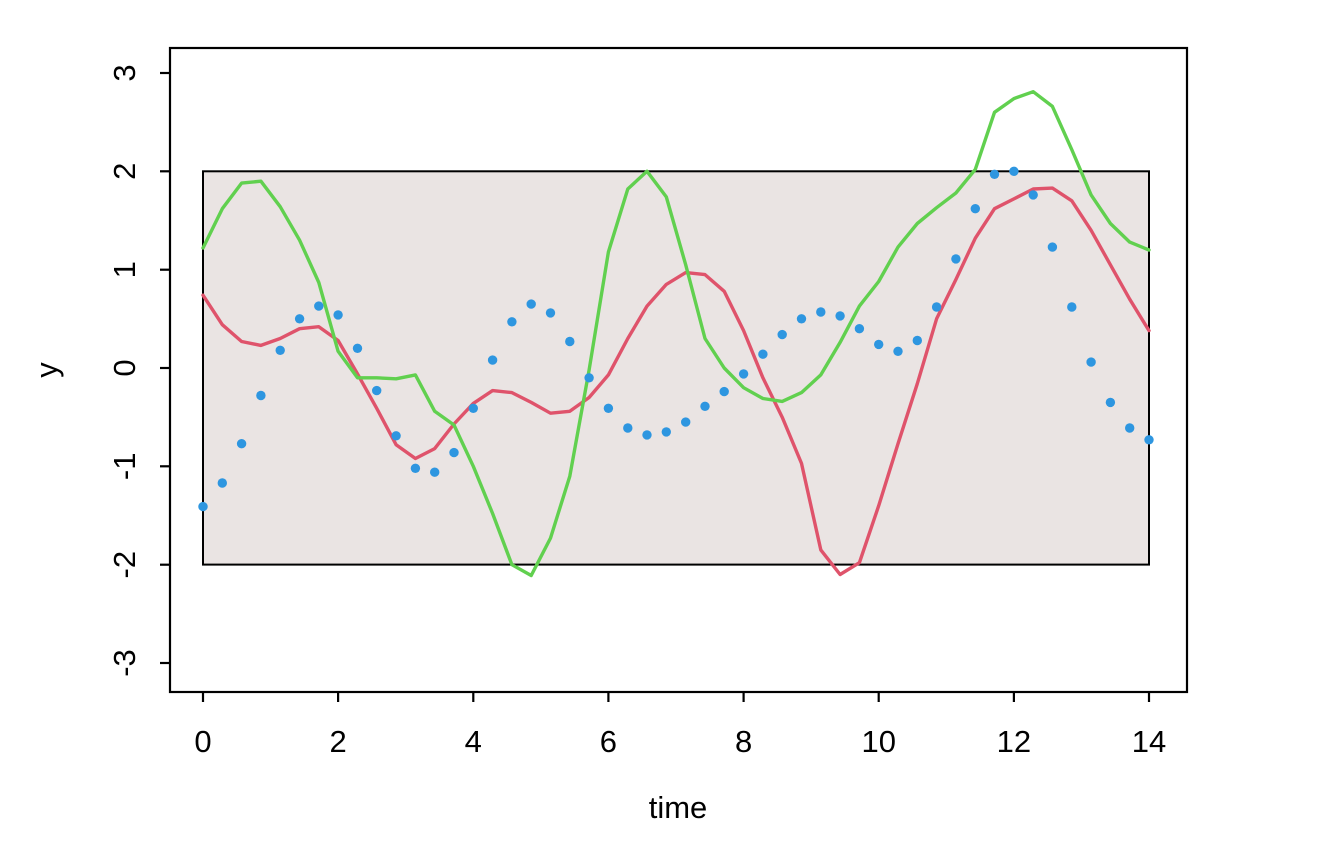 The height and width of the screenshot is (841, 1331). I want to click on y-tick-label: -3, so click(124, 663).